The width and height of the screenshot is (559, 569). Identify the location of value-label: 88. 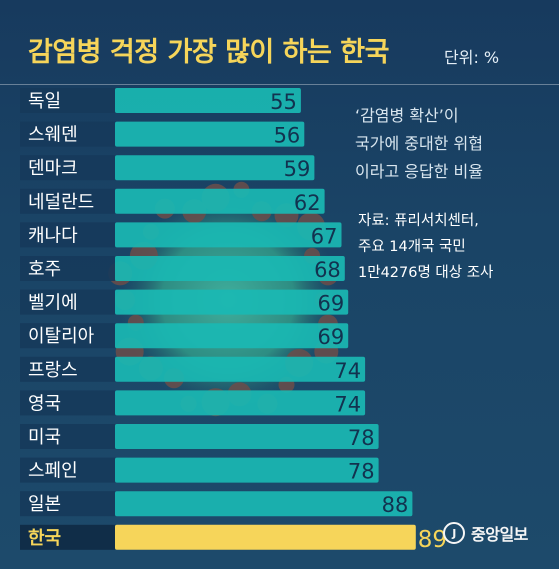
(395, 505).